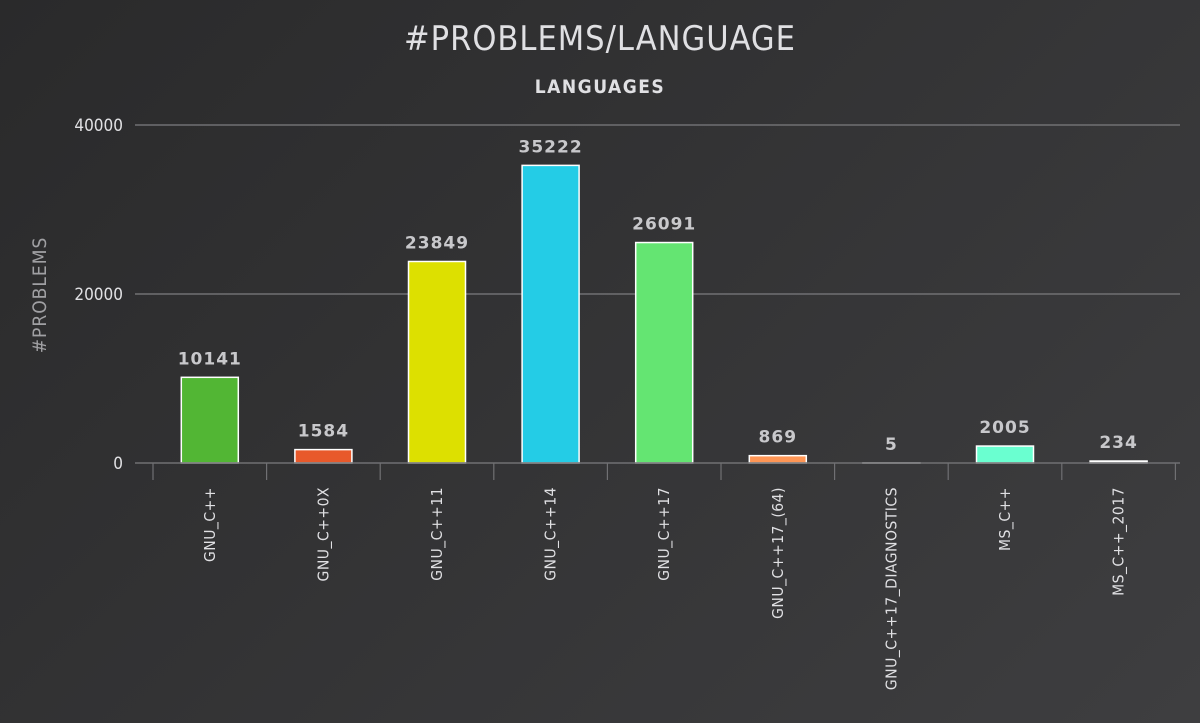 The image size is (1200, 723). What do you see at coordinates (118, 464) in the screenshot?
I see `y-tick-label: 0` at bounding box center [118, 464].